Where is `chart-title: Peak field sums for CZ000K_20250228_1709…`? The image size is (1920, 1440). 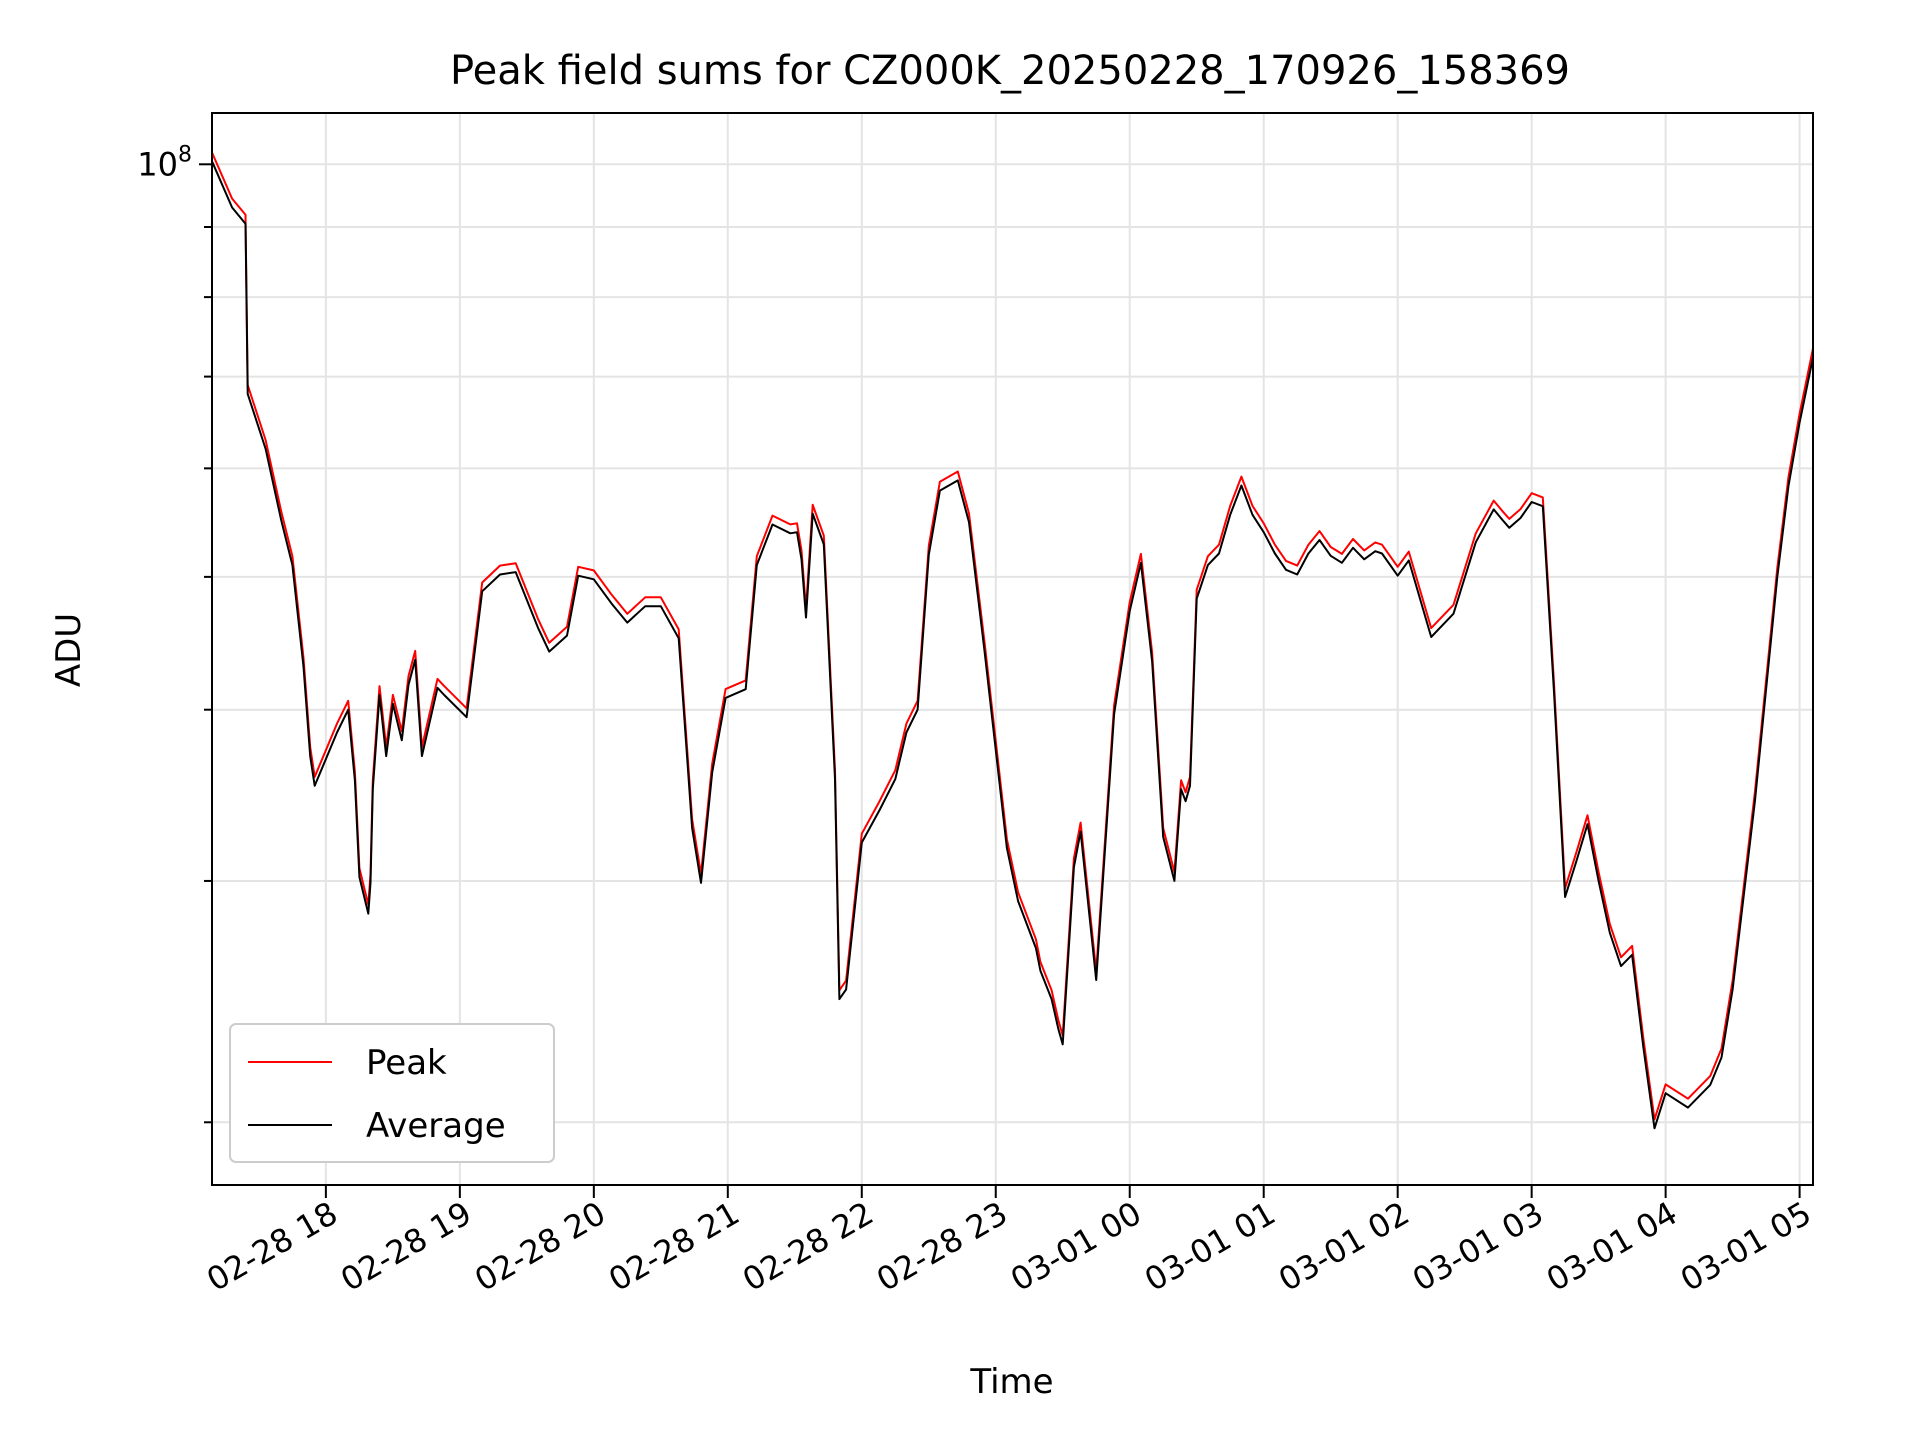 chart-title: Peak field sums for CZ000K_20250228_1709… is located at coordinates (1010, 71).